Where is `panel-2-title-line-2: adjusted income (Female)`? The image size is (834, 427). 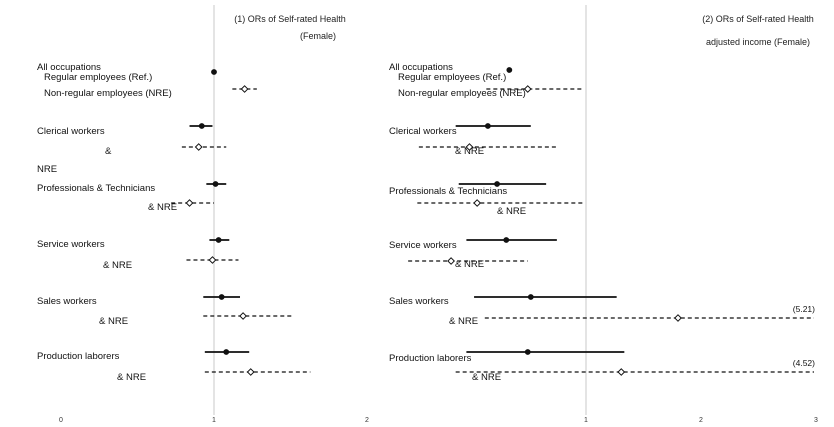 panel-2-title-line-2: adjusted income (Female) is located at coordinates (758, 42).